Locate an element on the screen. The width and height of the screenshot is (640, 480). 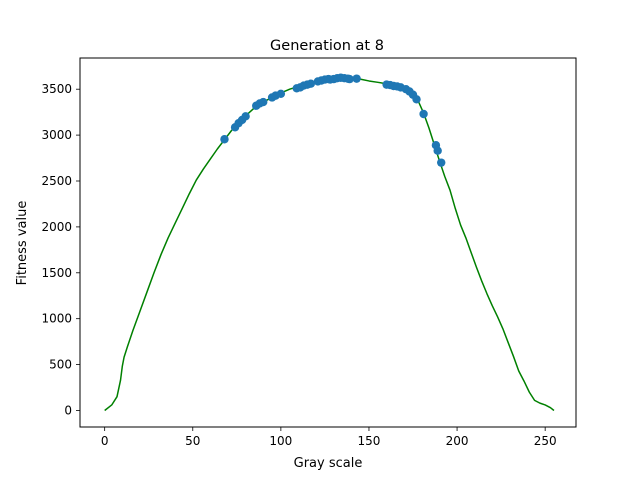
x-tick-label: 100 is located at coordinates (280, 441).